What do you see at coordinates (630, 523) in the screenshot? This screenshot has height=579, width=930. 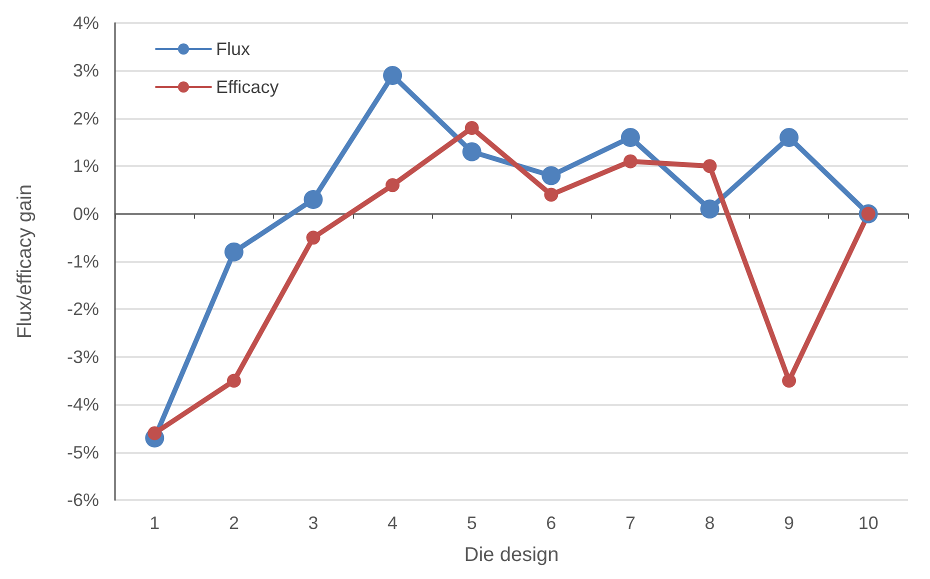 I see `x-tick-label: 7` at bounding box center [630, 523].